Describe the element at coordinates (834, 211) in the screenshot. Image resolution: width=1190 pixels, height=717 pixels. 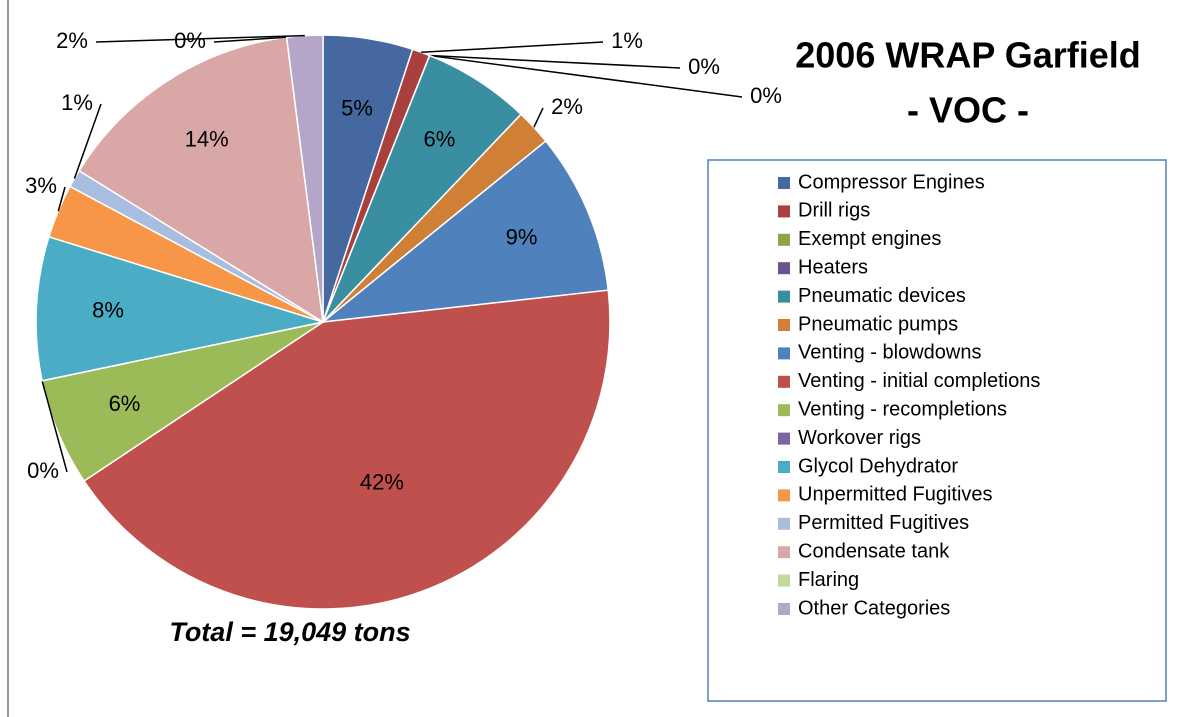
I see `legend-label: Drill rigs` at that location.